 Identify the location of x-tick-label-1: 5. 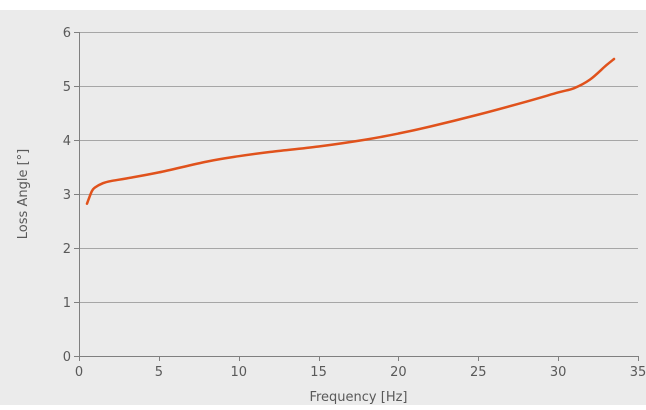
(159, 372).